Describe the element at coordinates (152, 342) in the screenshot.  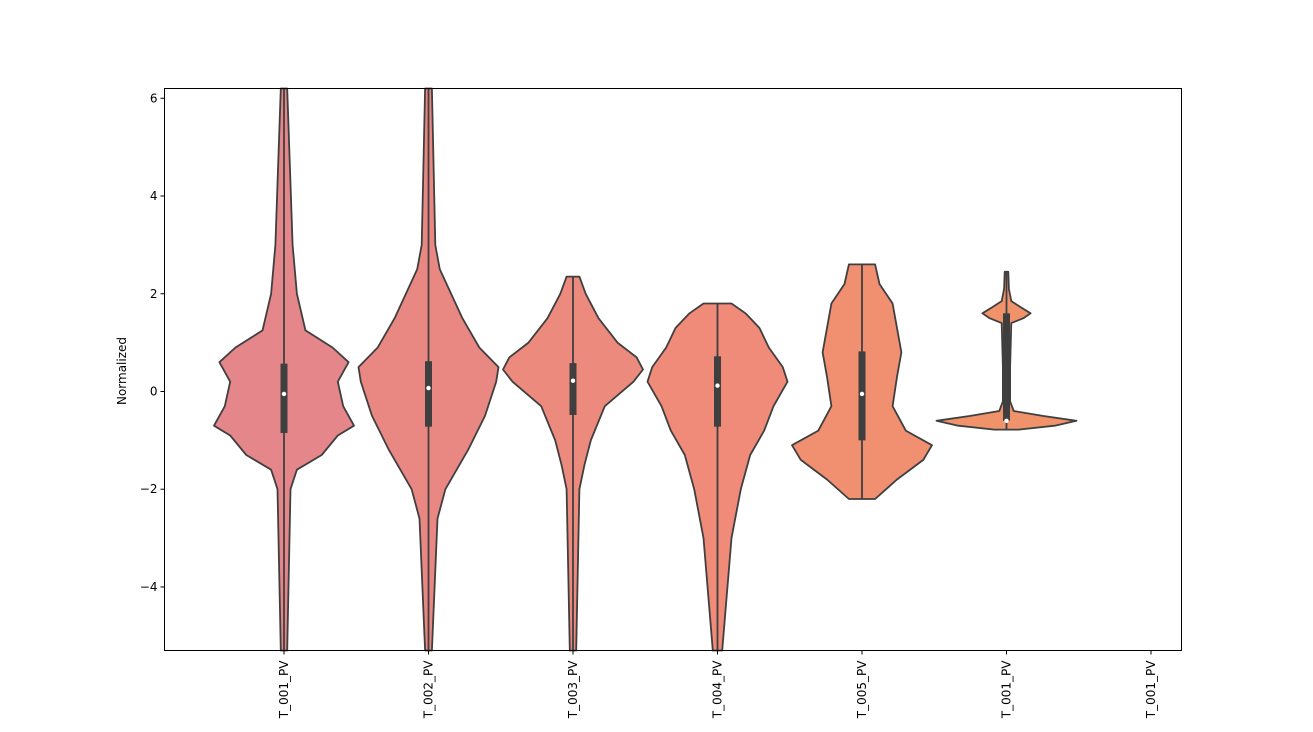
I see `y-axis: −4 −2 0 2 4 6` at that location.